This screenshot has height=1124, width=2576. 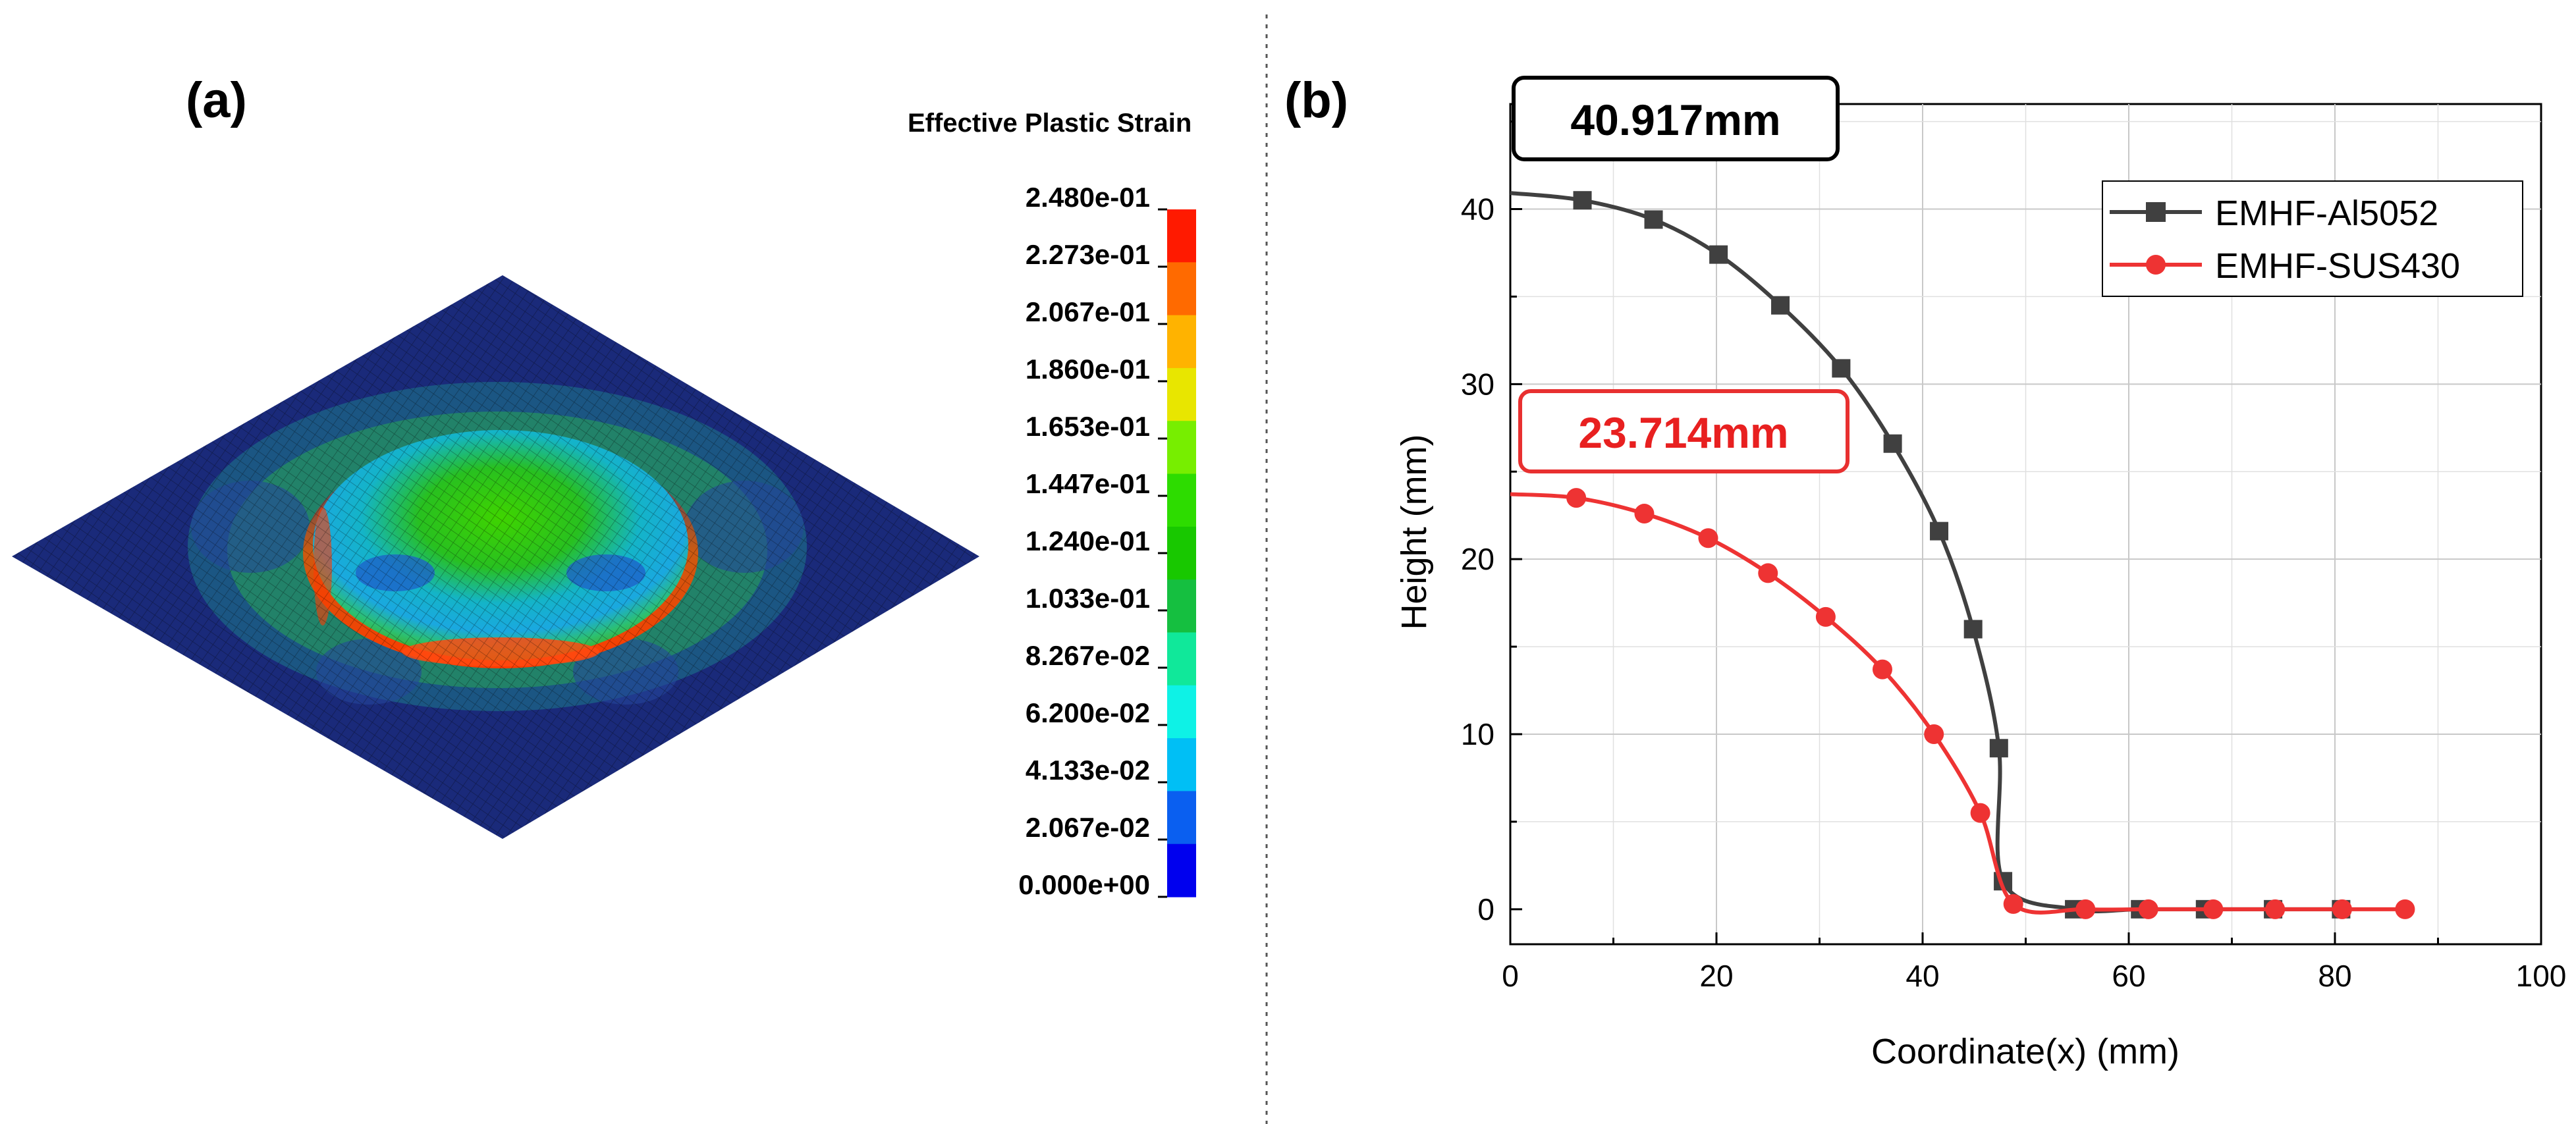 I want to click on colorbar-tick-label: 2.480e-01, so click(x=1088, y=198).